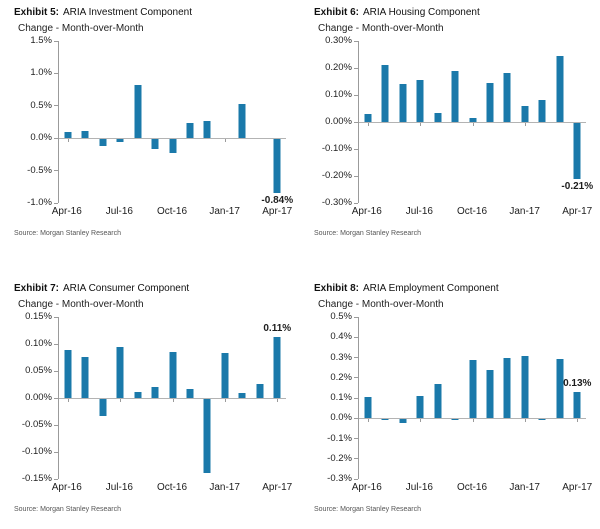  Describe the element at coordinates (341, 337) in the screenshot. I see `y-tick-label: 0.4%` at that location.